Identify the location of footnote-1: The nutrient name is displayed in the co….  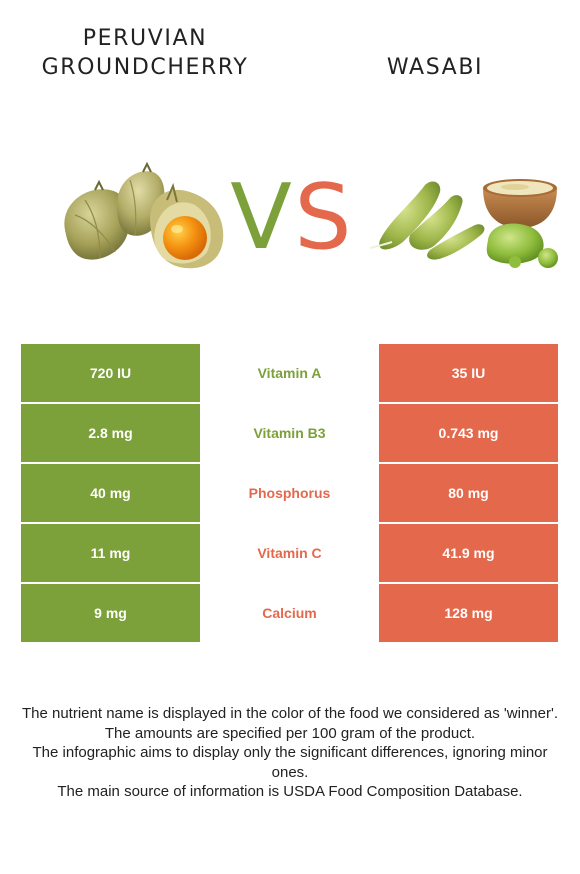
(290, 713).